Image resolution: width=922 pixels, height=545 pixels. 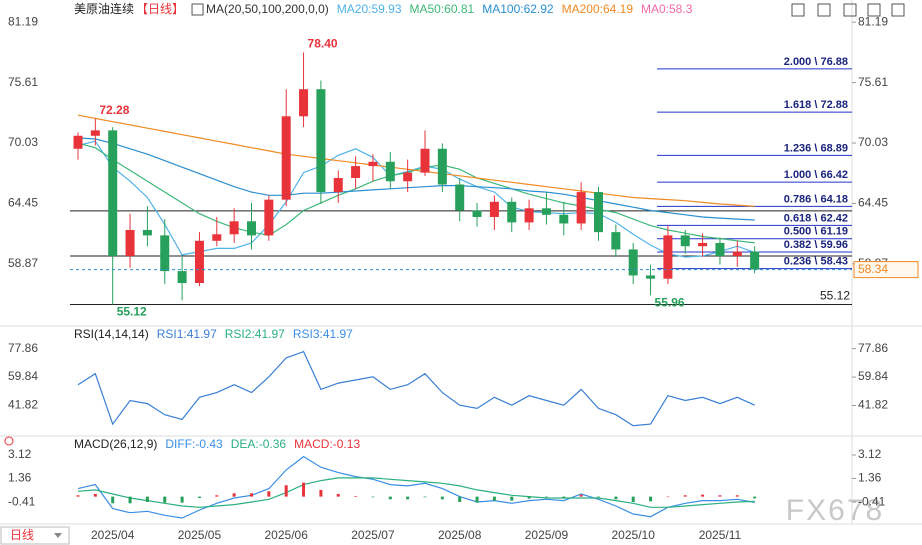 I want to click on extreme-label: 72.28, so click(x=114, y=110).